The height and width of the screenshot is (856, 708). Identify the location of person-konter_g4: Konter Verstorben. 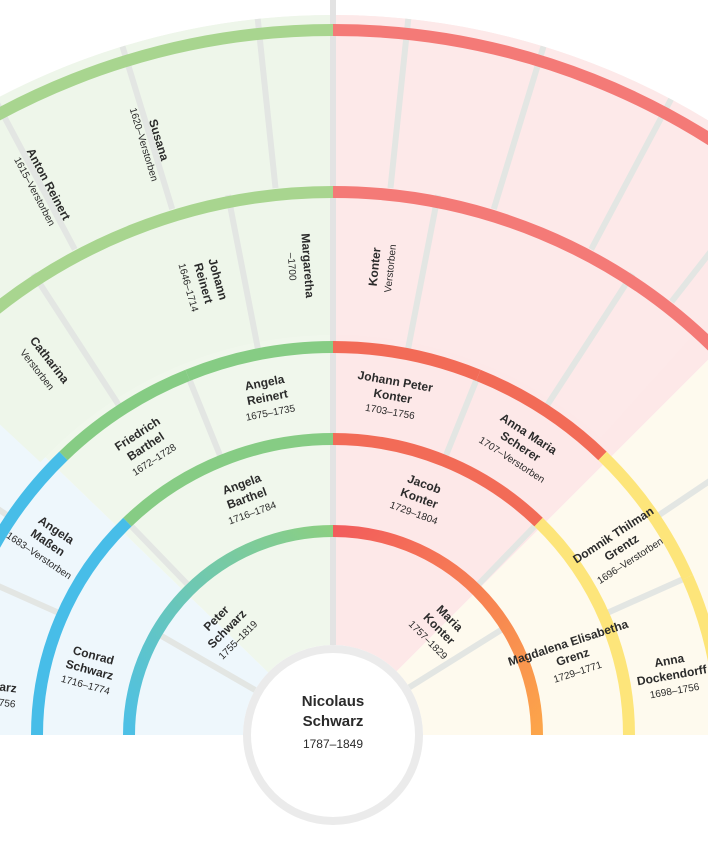
(382, 267).